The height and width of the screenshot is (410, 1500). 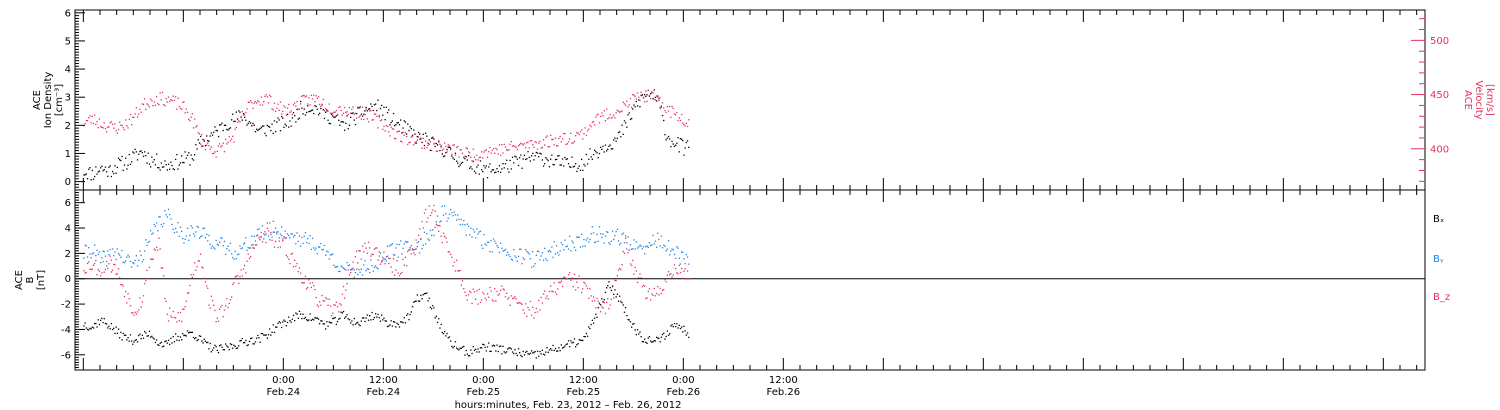 What do you see at coordinates (1439, 95) in the screenshot?
I see `velocity-tick-label: 450` at bounding box center [1439, 95].